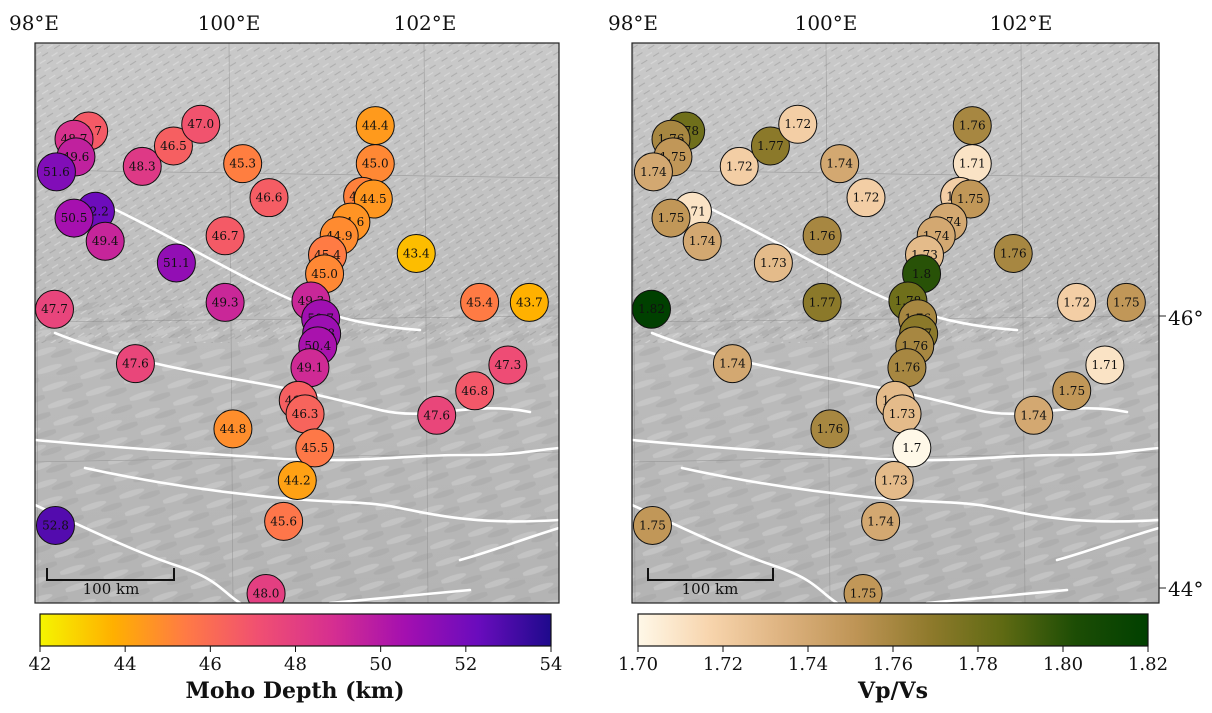 This screenshot has height=713, width=1212. I want to click on station-value-label: 45.3, so click(242, 164).